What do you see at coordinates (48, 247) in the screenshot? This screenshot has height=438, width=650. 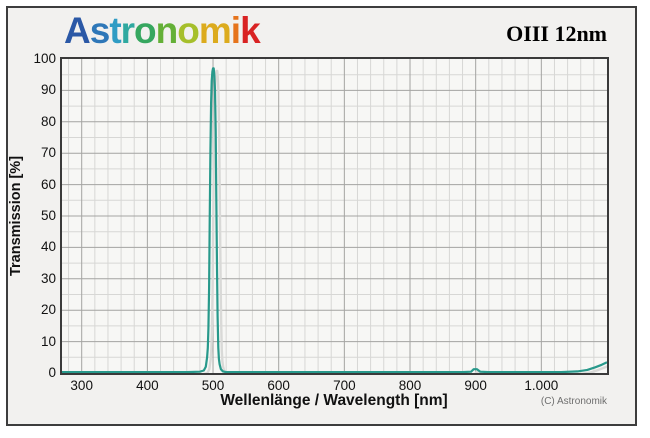 I see `y-tick-label: 40` at bounding box center [48, 247].